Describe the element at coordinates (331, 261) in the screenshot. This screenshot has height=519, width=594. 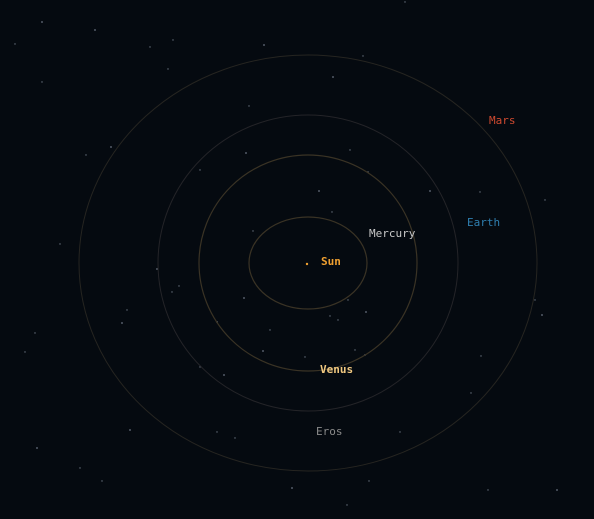
I see `sun-label: Sun` at that location.